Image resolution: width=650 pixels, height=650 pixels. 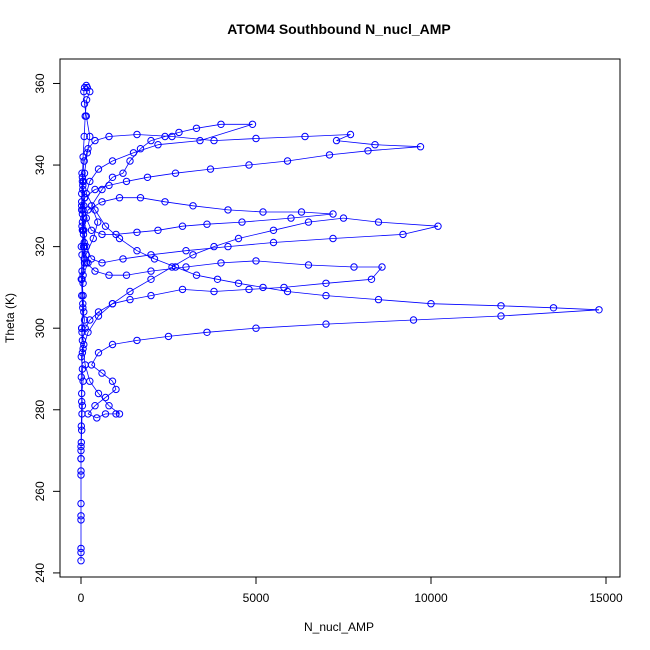 I want to click on x-tick-label: 10000, so click(x=431, y=598).